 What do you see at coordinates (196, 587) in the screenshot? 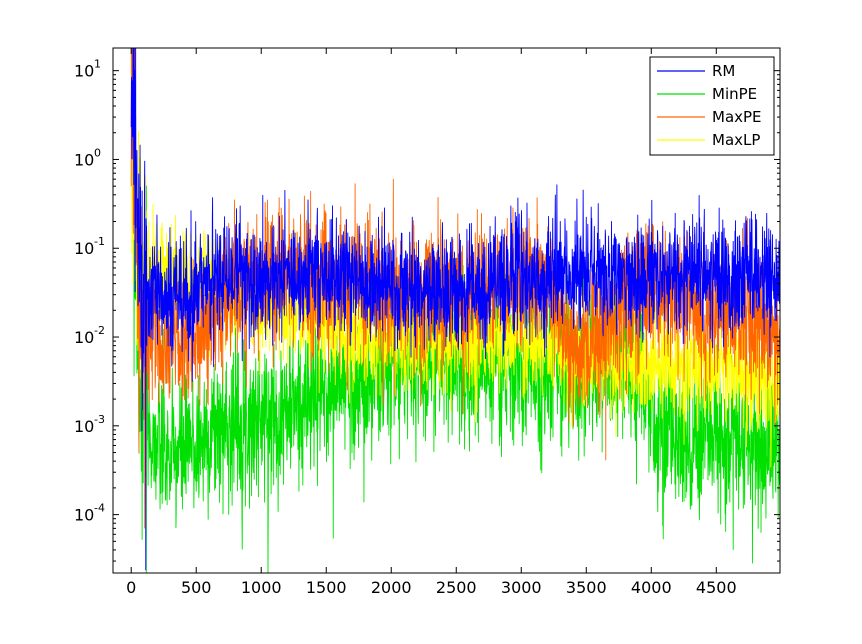
I see `x-tick-label: 500` at bounding box center [196, 587].